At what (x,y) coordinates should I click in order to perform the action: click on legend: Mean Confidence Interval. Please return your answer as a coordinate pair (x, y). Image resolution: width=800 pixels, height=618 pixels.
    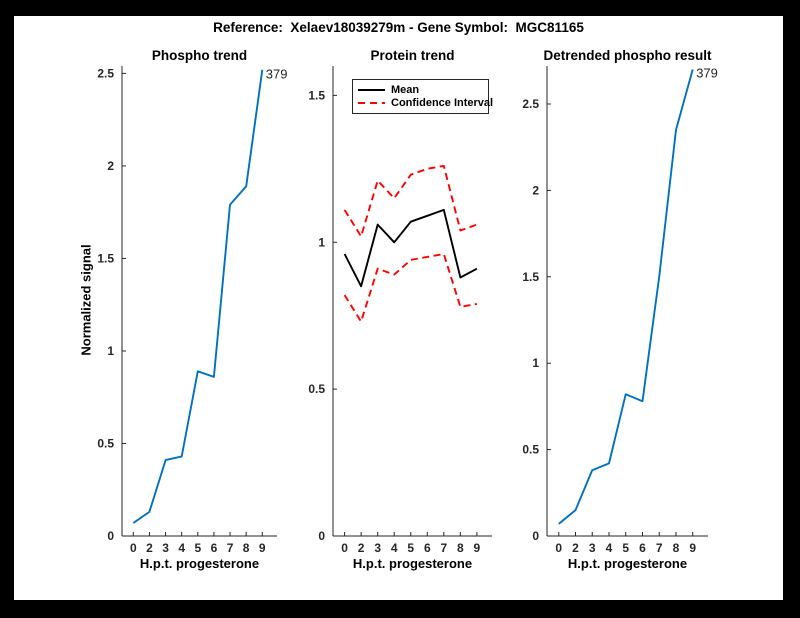
    Looking at the image, I should click on (422, 96).